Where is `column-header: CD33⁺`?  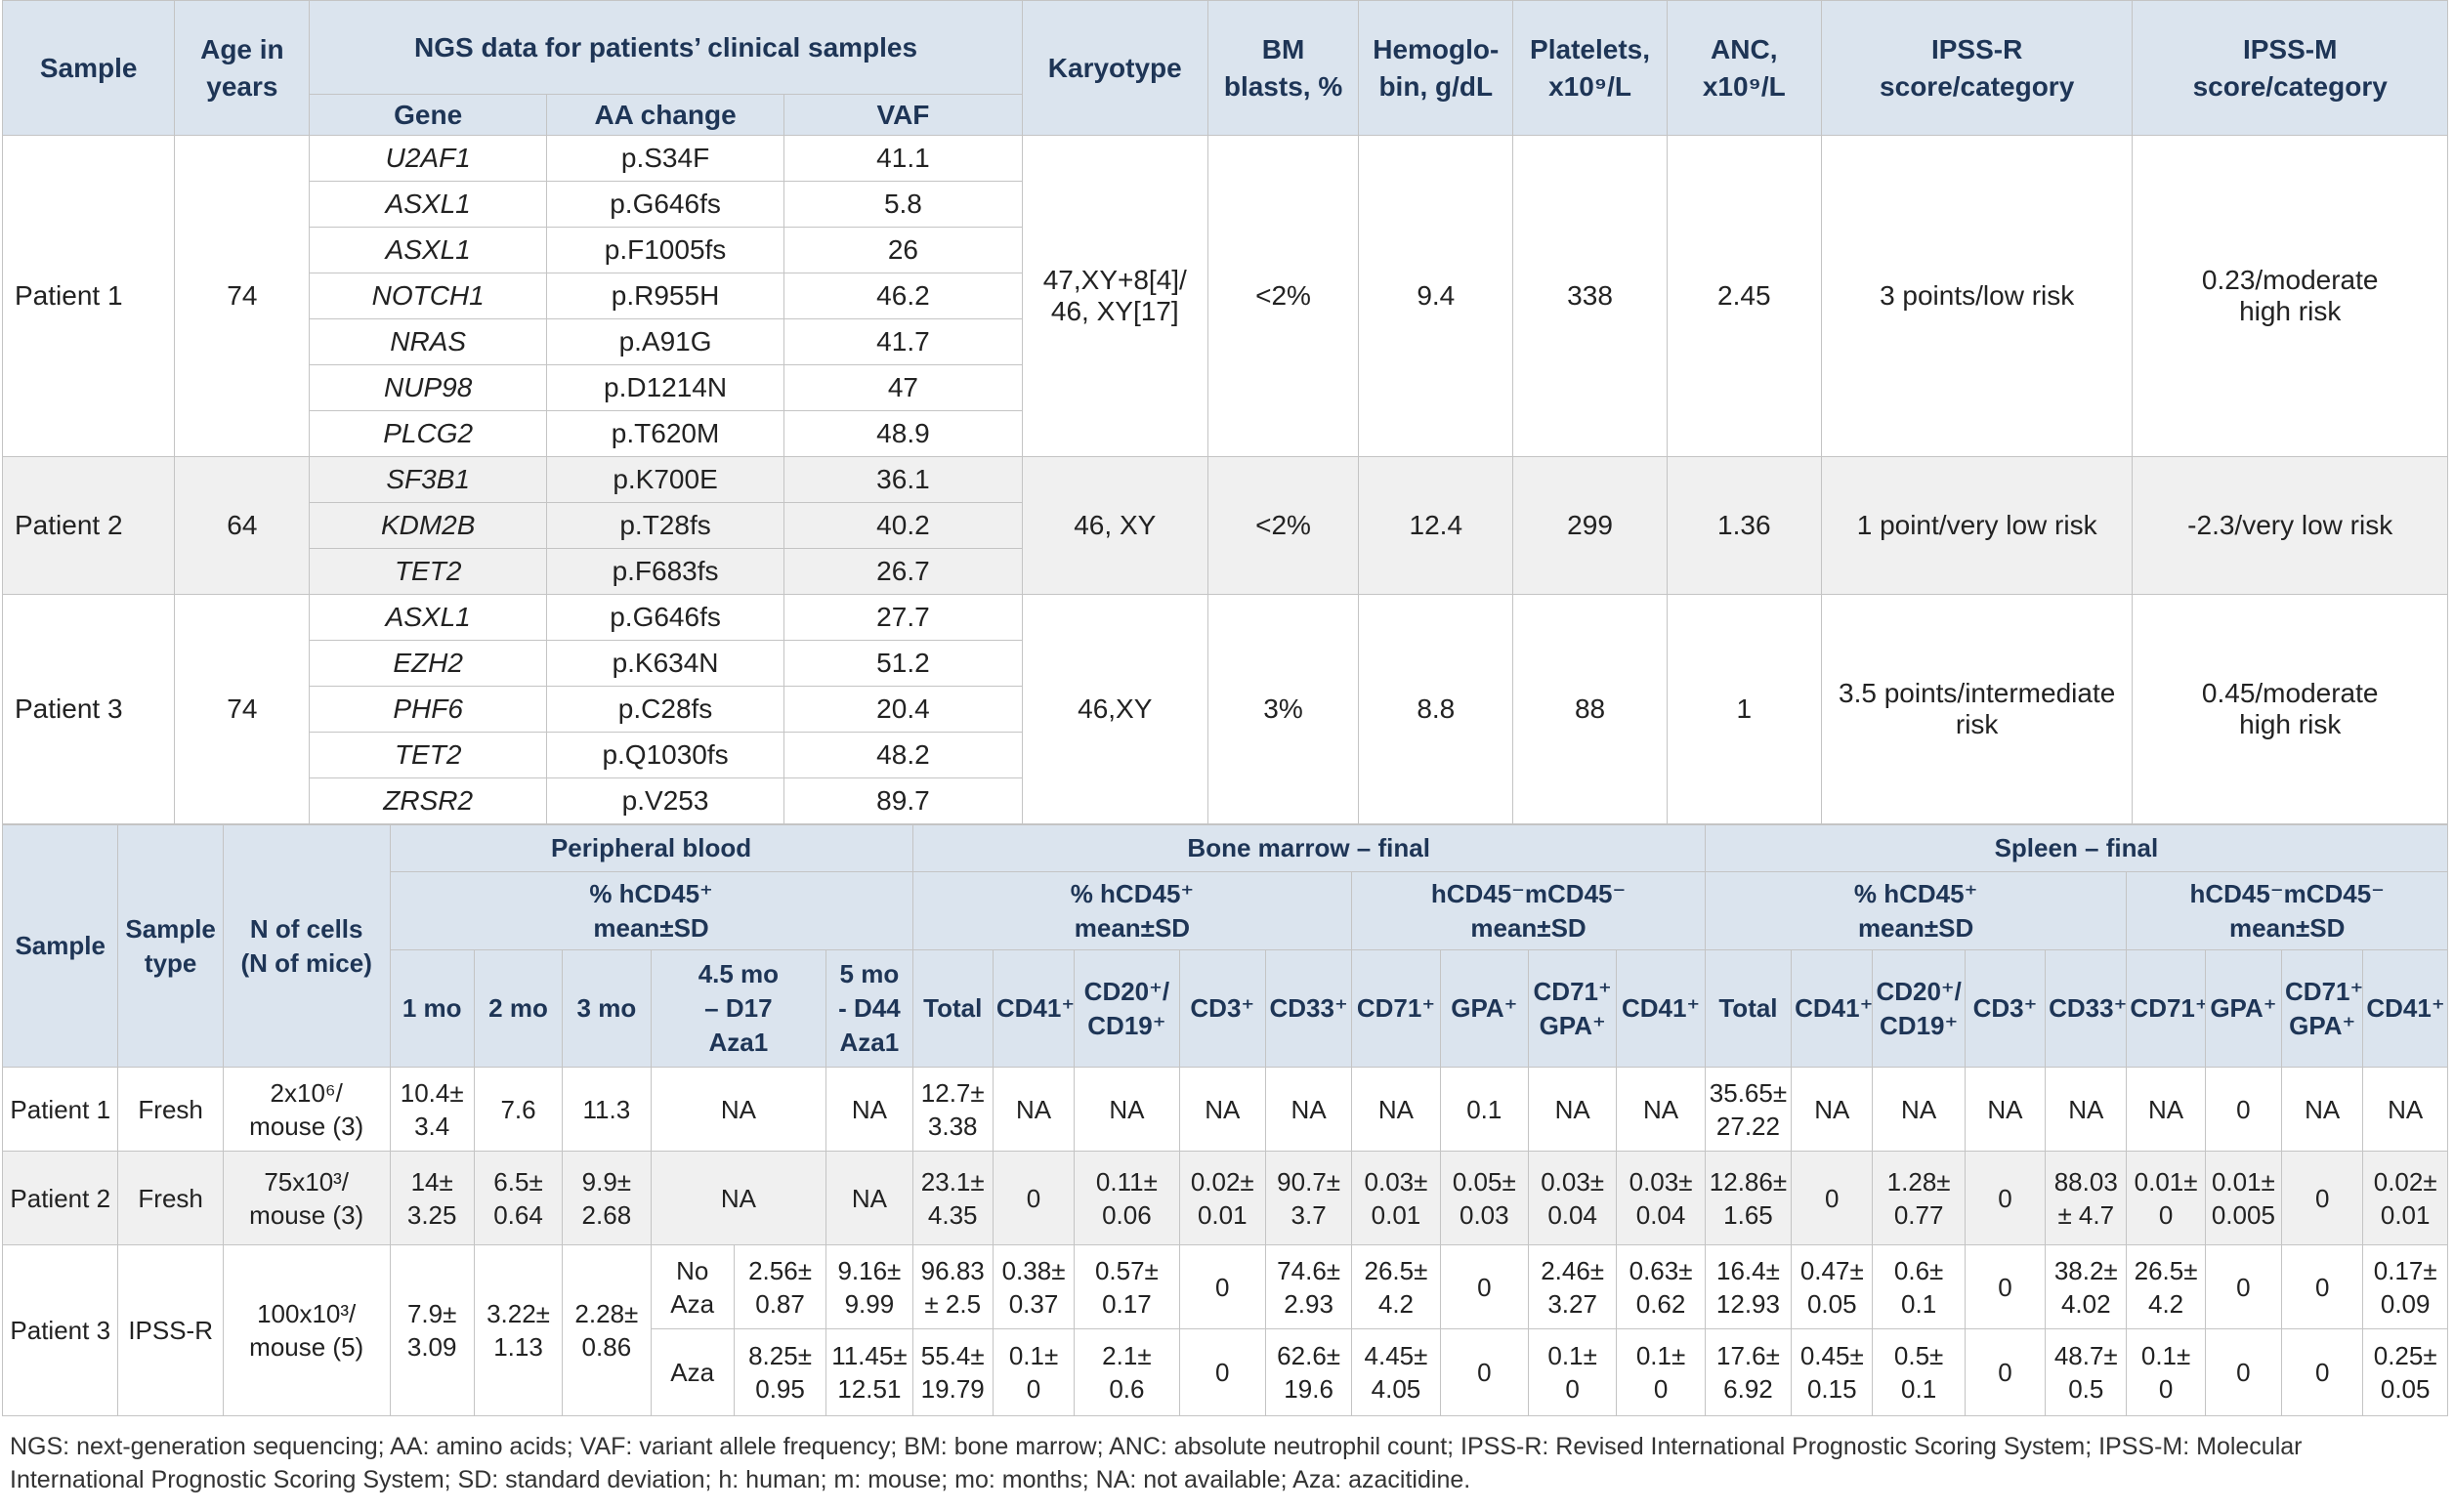
column-header: CD33⁺ is located at coordinates (1308, 1008).